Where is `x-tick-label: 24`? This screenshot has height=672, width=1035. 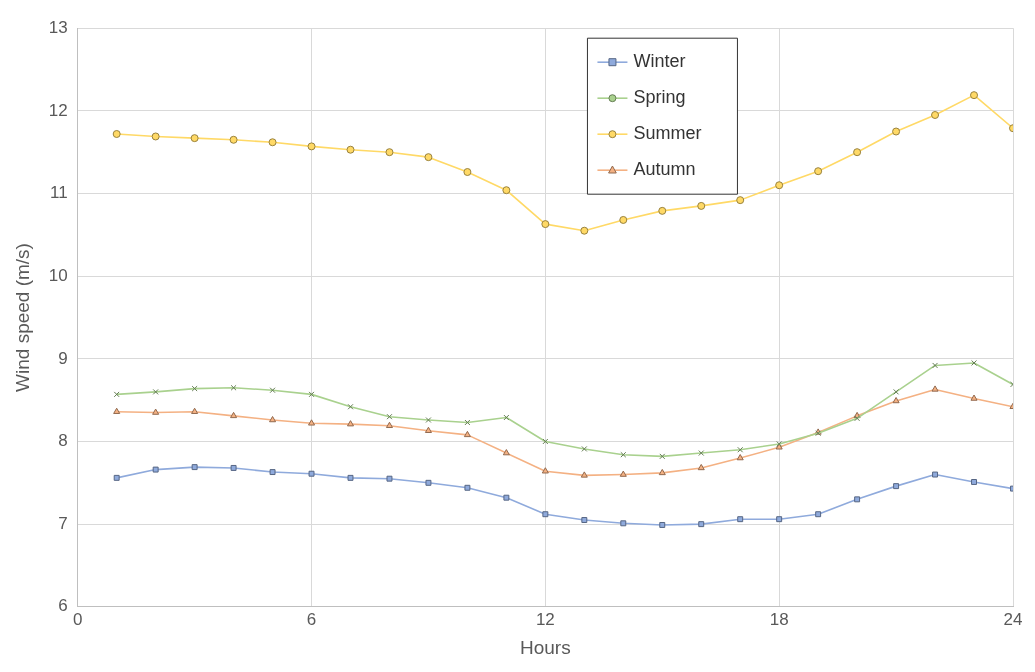
x-tick-label: 24 is located at coordinates (1013, 619).